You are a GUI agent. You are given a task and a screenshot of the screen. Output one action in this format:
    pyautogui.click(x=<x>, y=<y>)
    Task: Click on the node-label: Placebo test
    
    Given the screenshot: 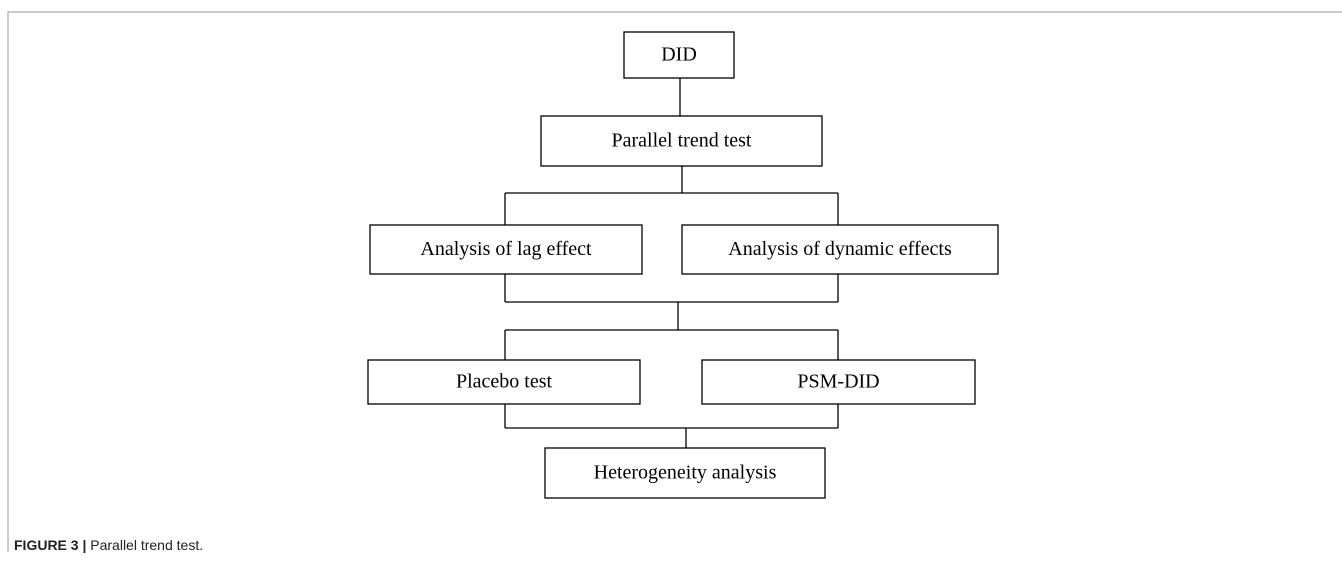 What is the action you would take?
    pyautogui.click(x=504, y=382)
    